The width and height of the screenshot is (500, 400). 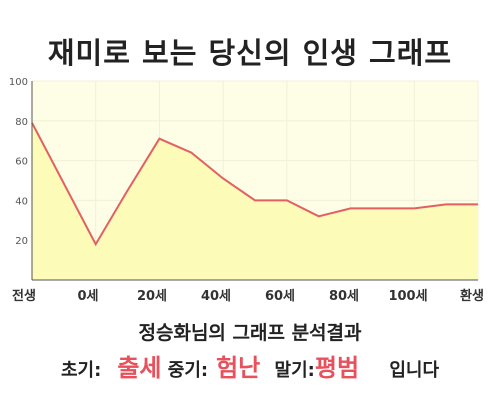 What do you see at coordinates (250, 53) in the screenshot?
I see `page-title: 재미로 보는 당신의 인생 그래프` at bounding box center [250, 53].